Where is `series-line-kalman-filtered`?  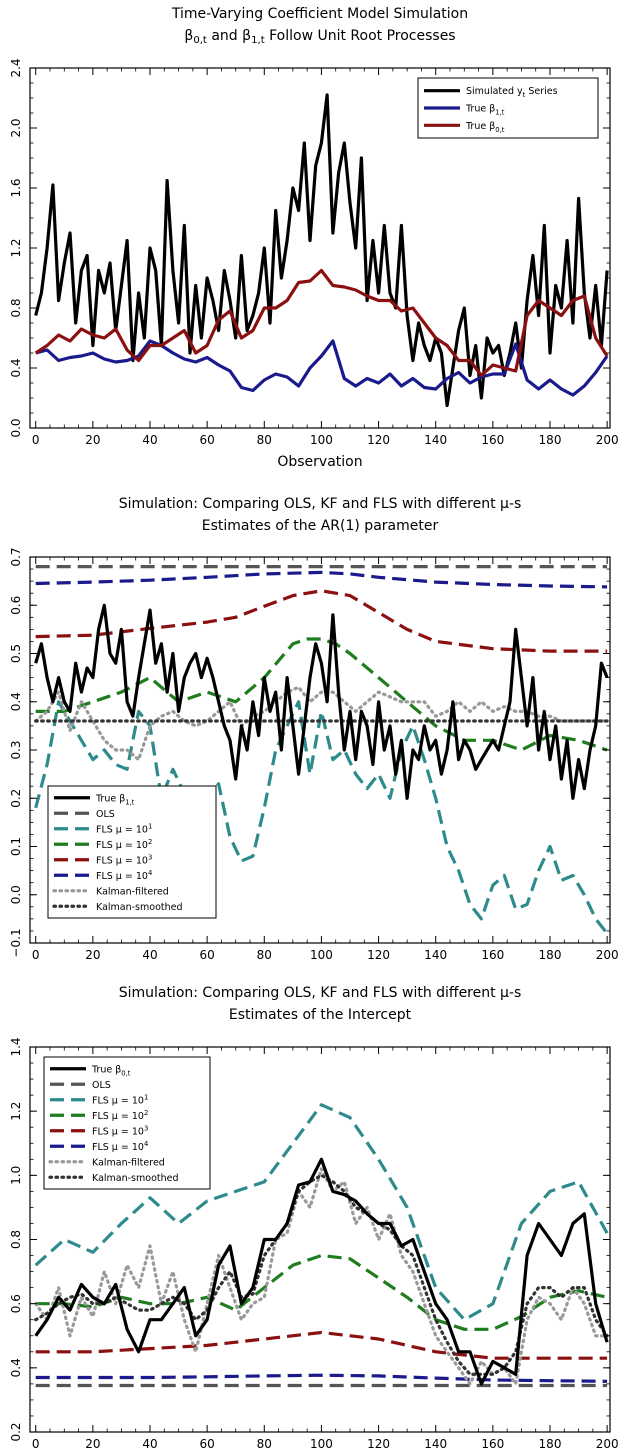 series-line-kalman-filtered is located at coordinates (321, 723).